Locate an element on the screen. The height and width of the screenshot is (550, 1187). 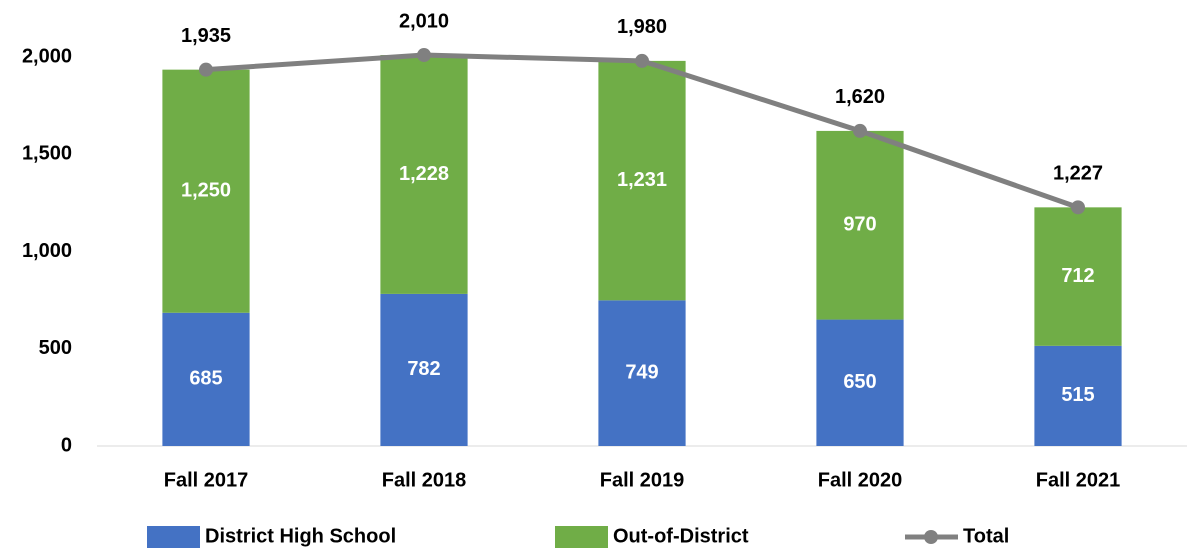
data-label: 749 is located at coordinates (641, 372).